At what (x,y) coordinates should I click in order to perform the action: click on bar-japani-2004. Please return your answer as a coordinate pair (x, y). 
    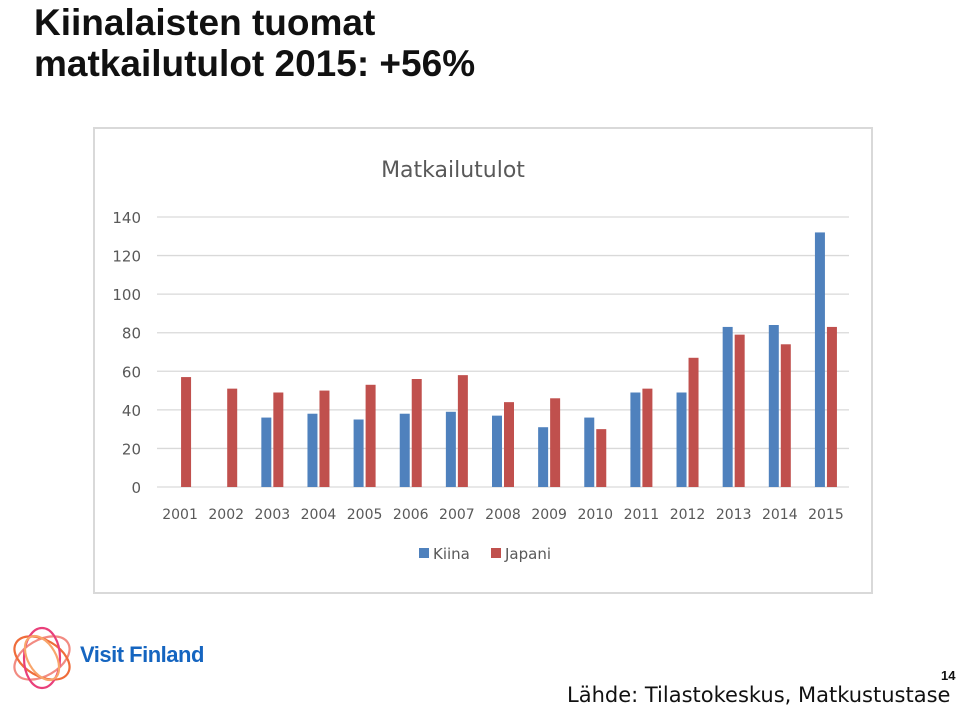
    Looking at the image, I should click on (324, 438).